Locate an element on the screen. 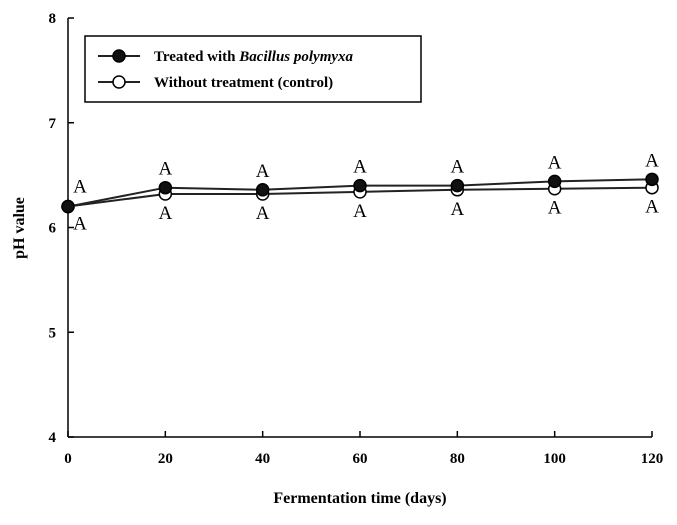  legend-marker-control is located at coordinates (119, 82).